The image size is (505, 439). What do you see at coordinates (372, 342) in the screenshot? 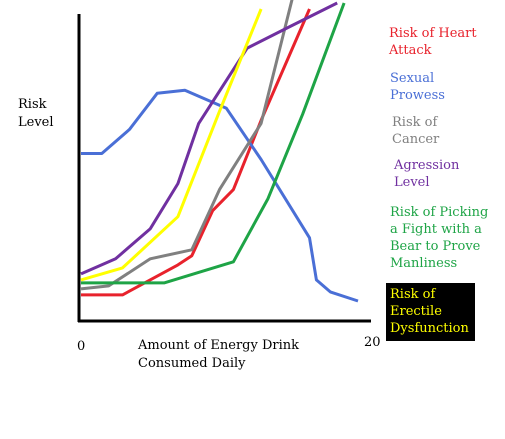
I see `x-tick-label-20: 20` at bounding box center [372, 342].